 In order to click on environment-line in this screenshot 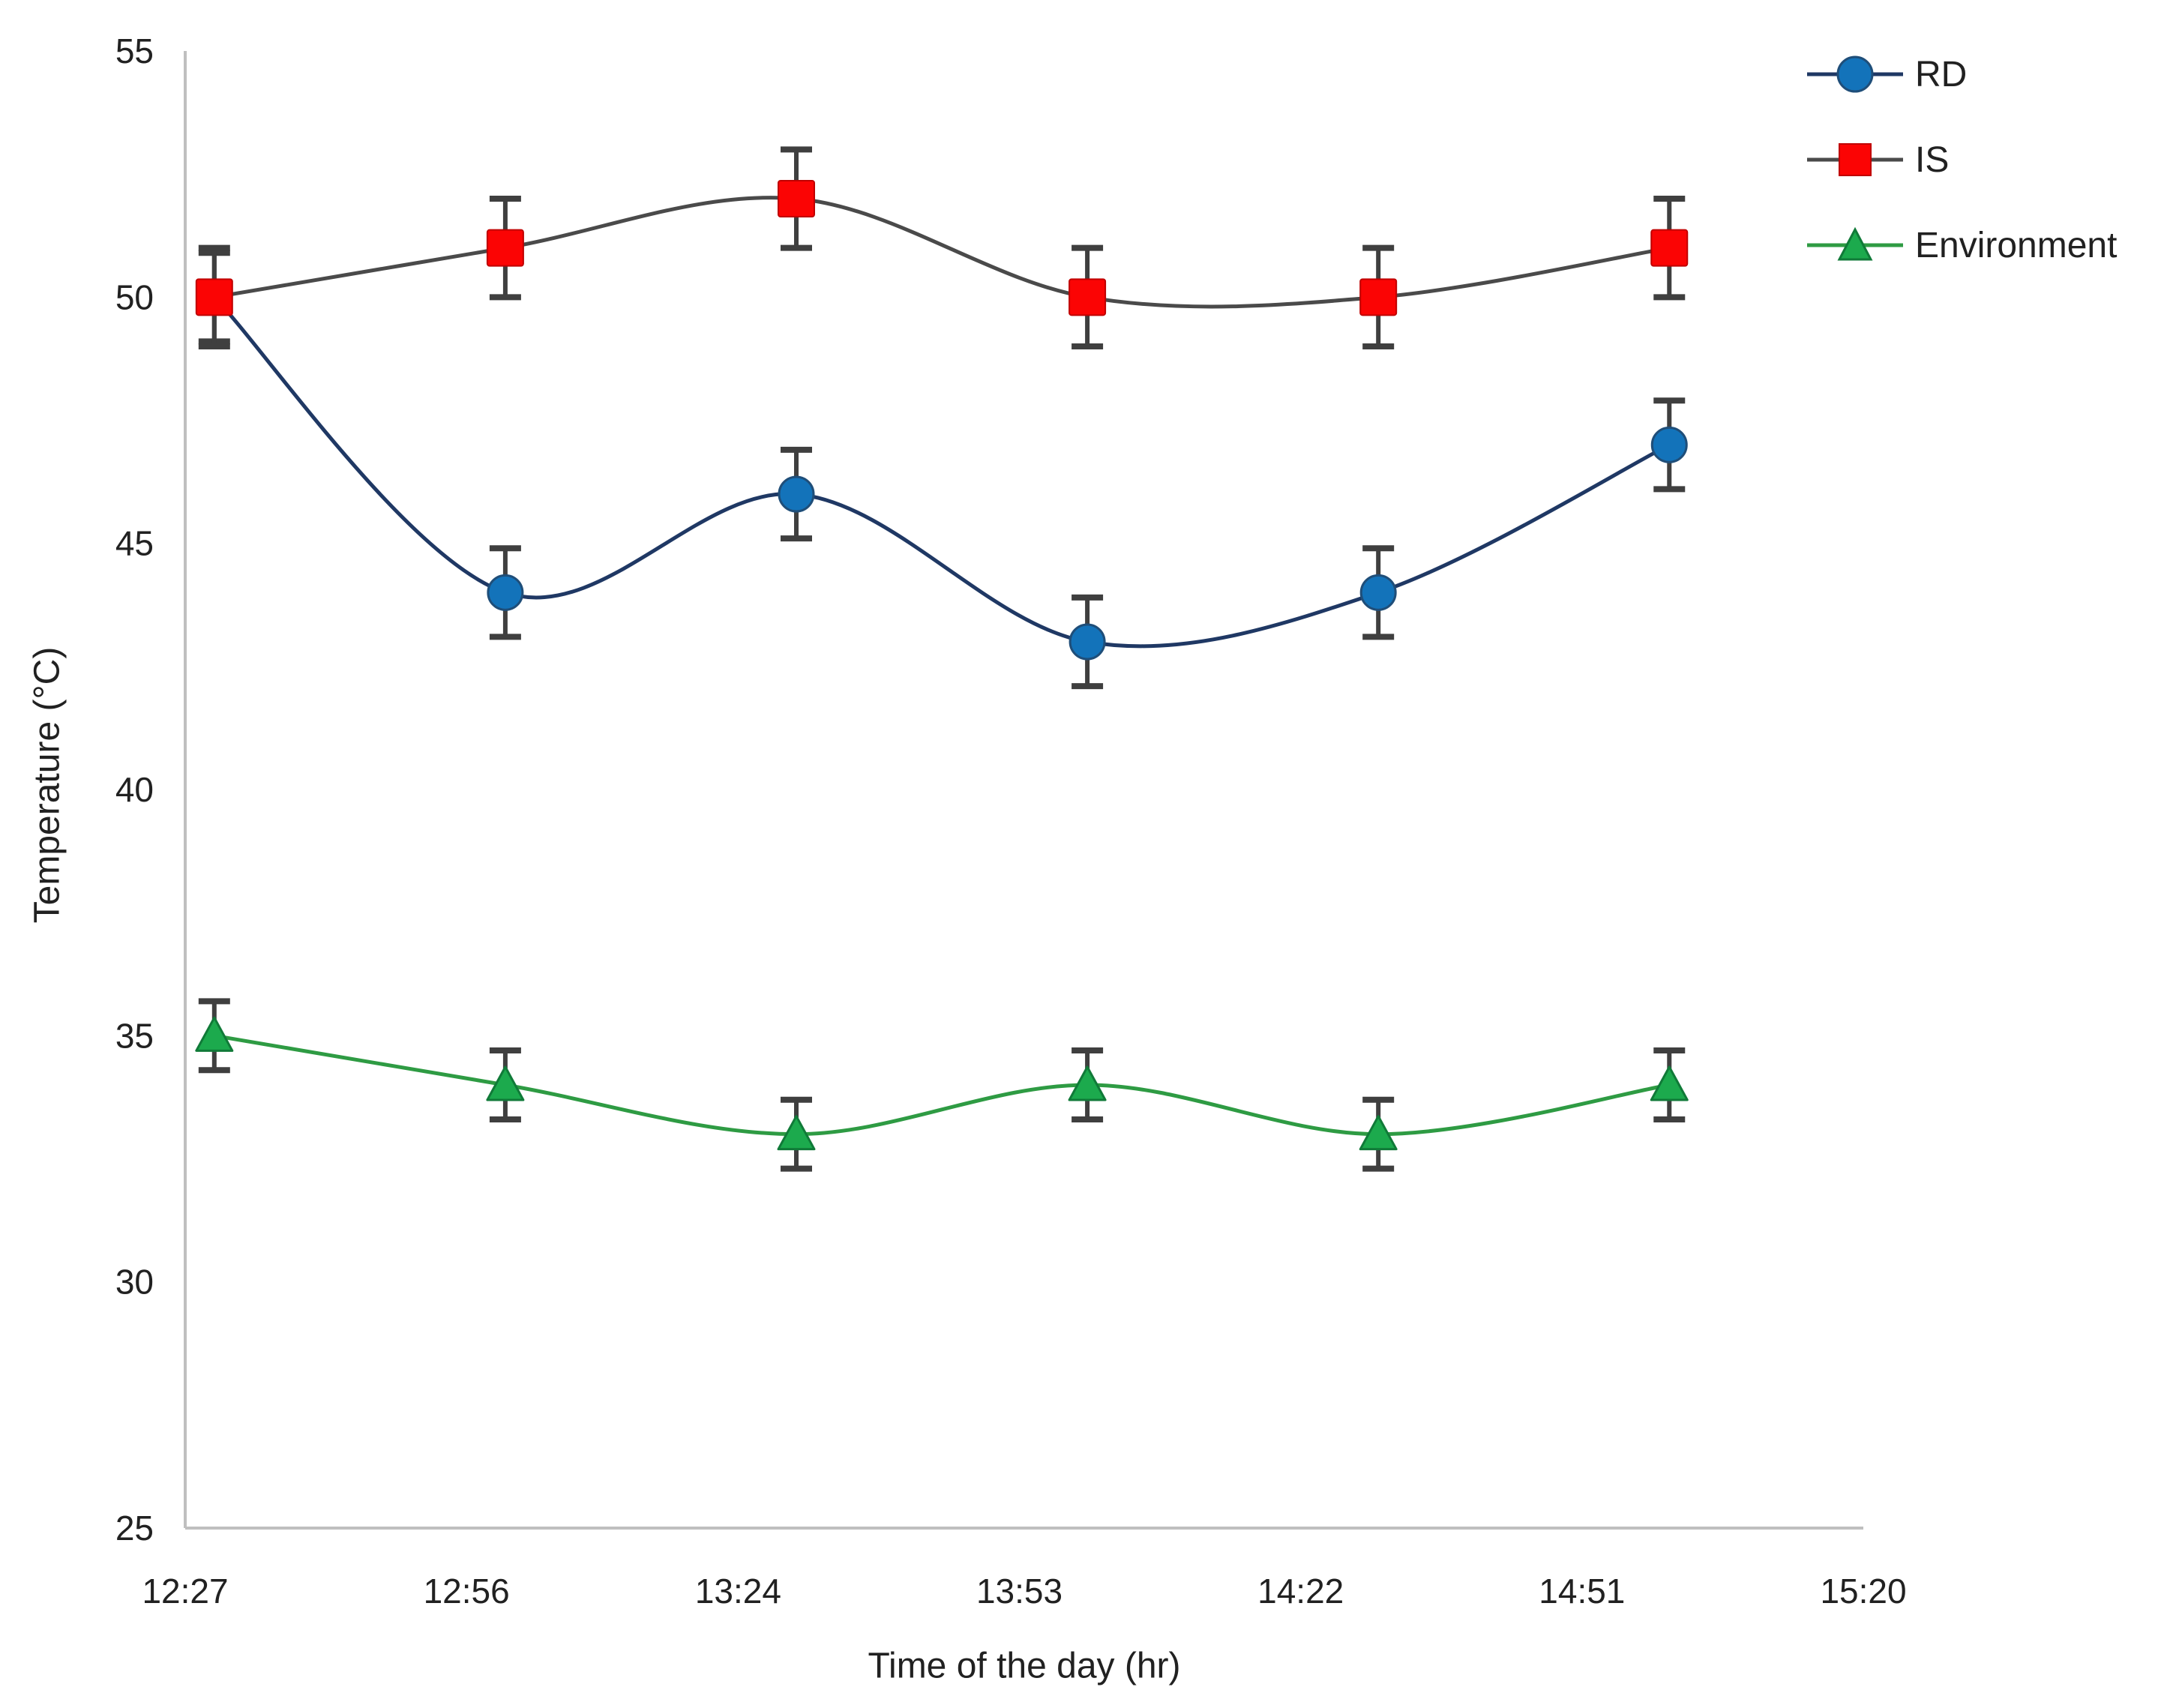, I will do `click(942, 1085)`.